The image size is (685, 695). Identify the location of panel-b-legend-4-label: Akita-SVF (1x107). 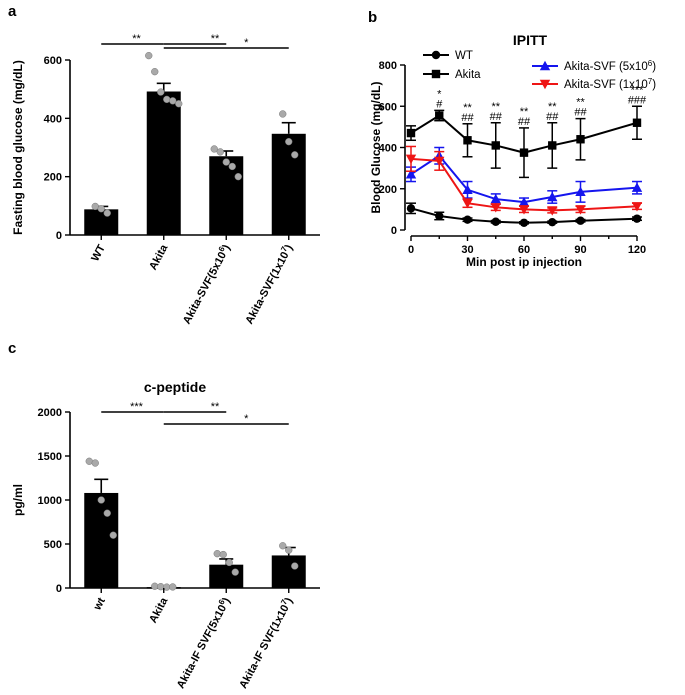
(610, 84).